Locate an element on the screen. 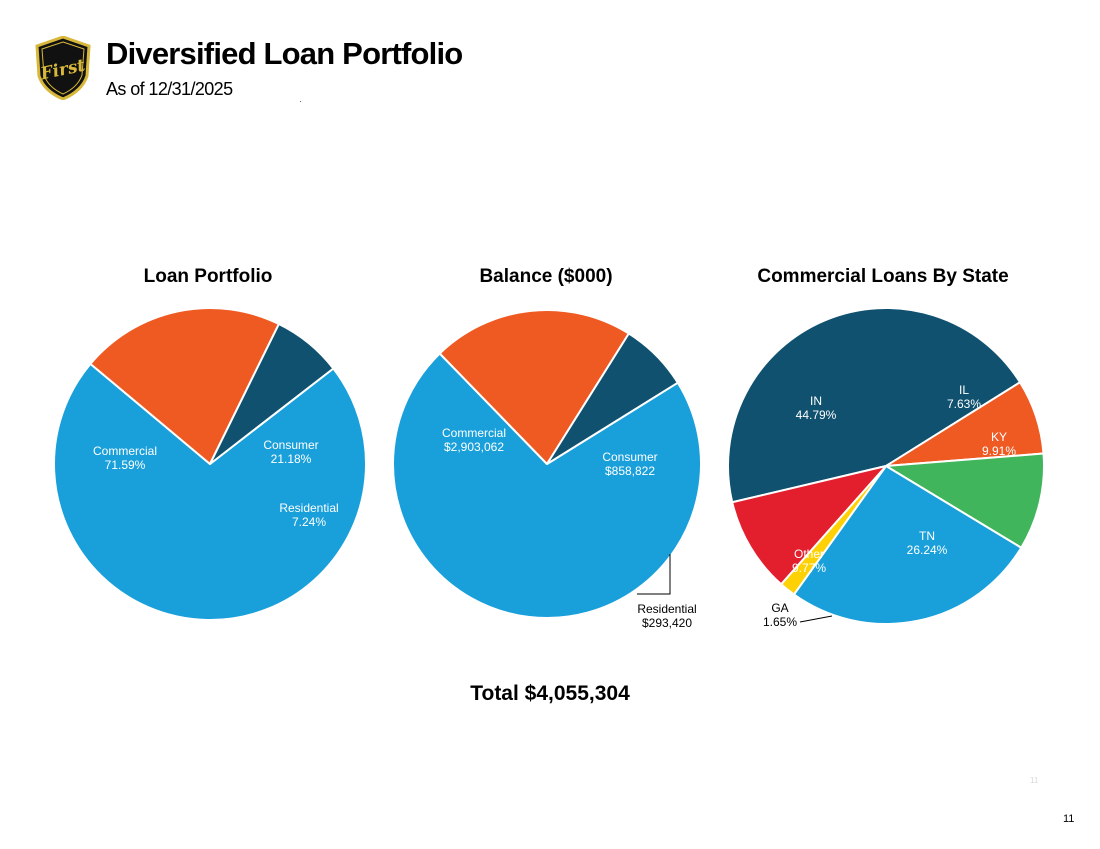 This screenshot has width=1100, height=849. data-label-ga: GA 1.65% is located at coordinates (780, 615).